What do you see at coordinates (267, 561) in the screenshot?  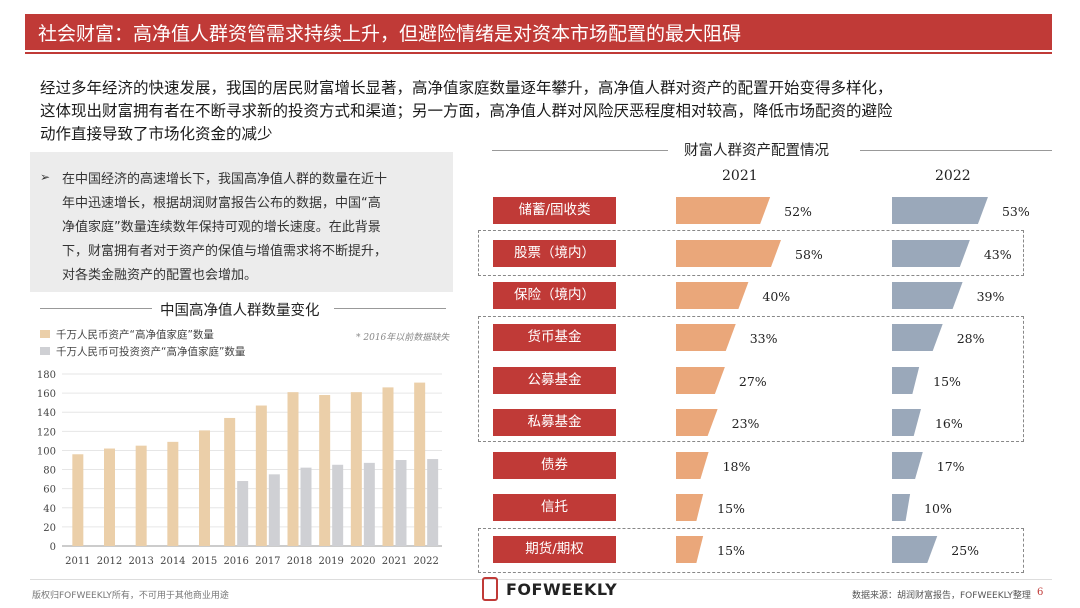 I see `x-tick-label: 2017` at bounding box center [267, 561].